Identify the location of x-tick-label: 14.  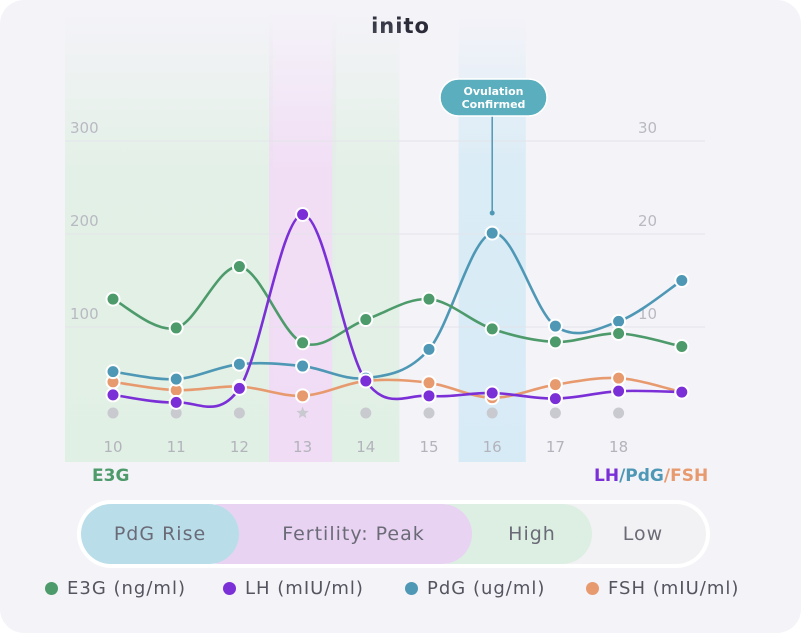
(365, 447).